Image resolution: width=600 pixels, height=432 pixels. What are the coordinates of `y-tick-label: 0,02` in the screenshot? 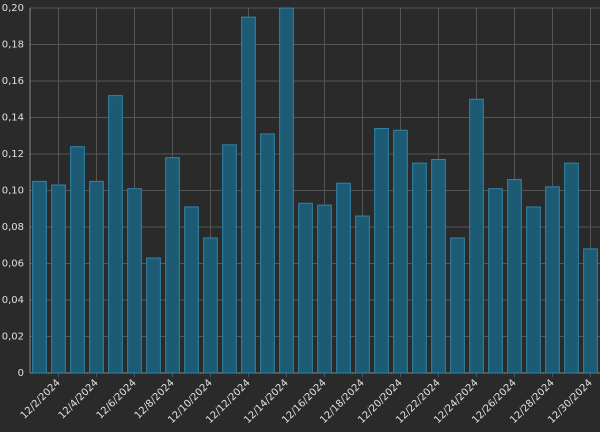 It's located at (13, 337).